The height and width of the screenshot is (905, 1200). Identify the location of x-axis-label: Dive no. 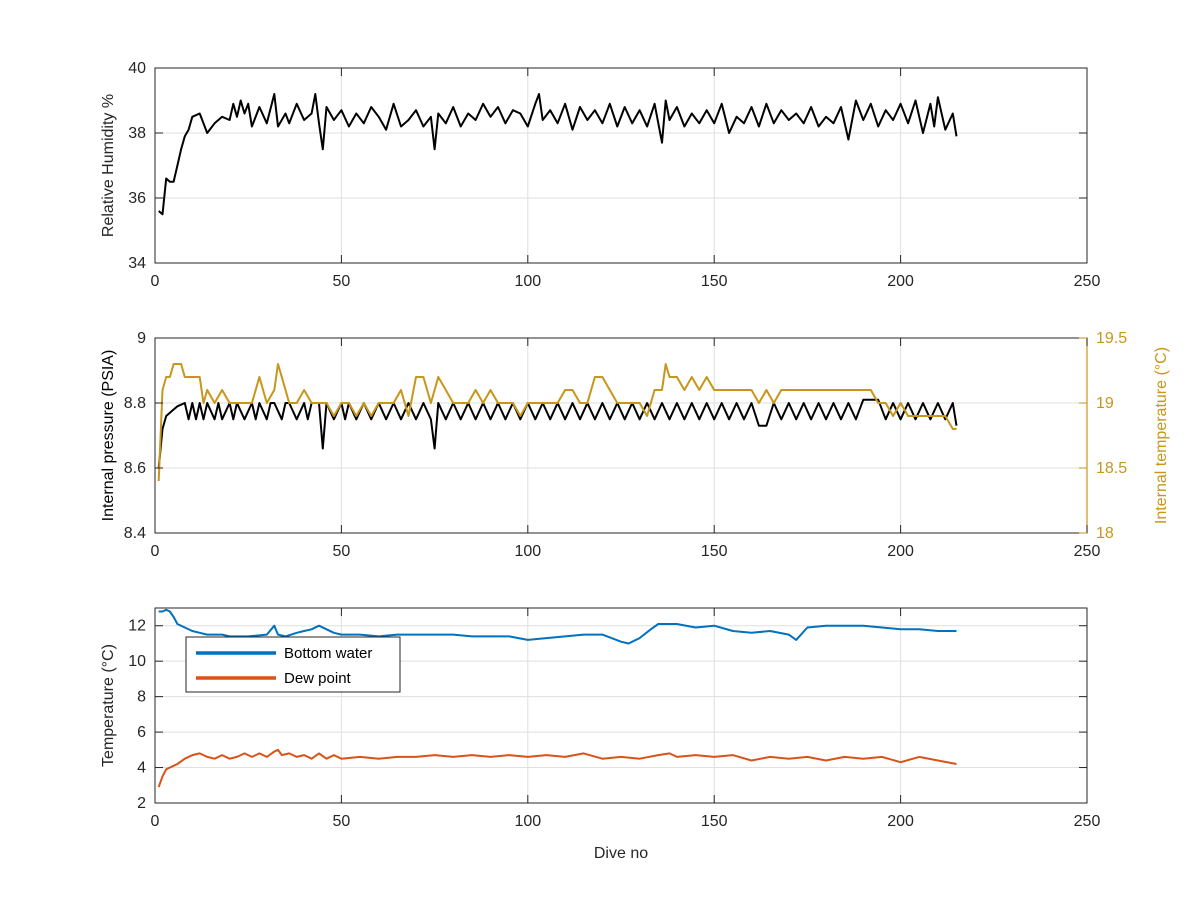
(621, 853).